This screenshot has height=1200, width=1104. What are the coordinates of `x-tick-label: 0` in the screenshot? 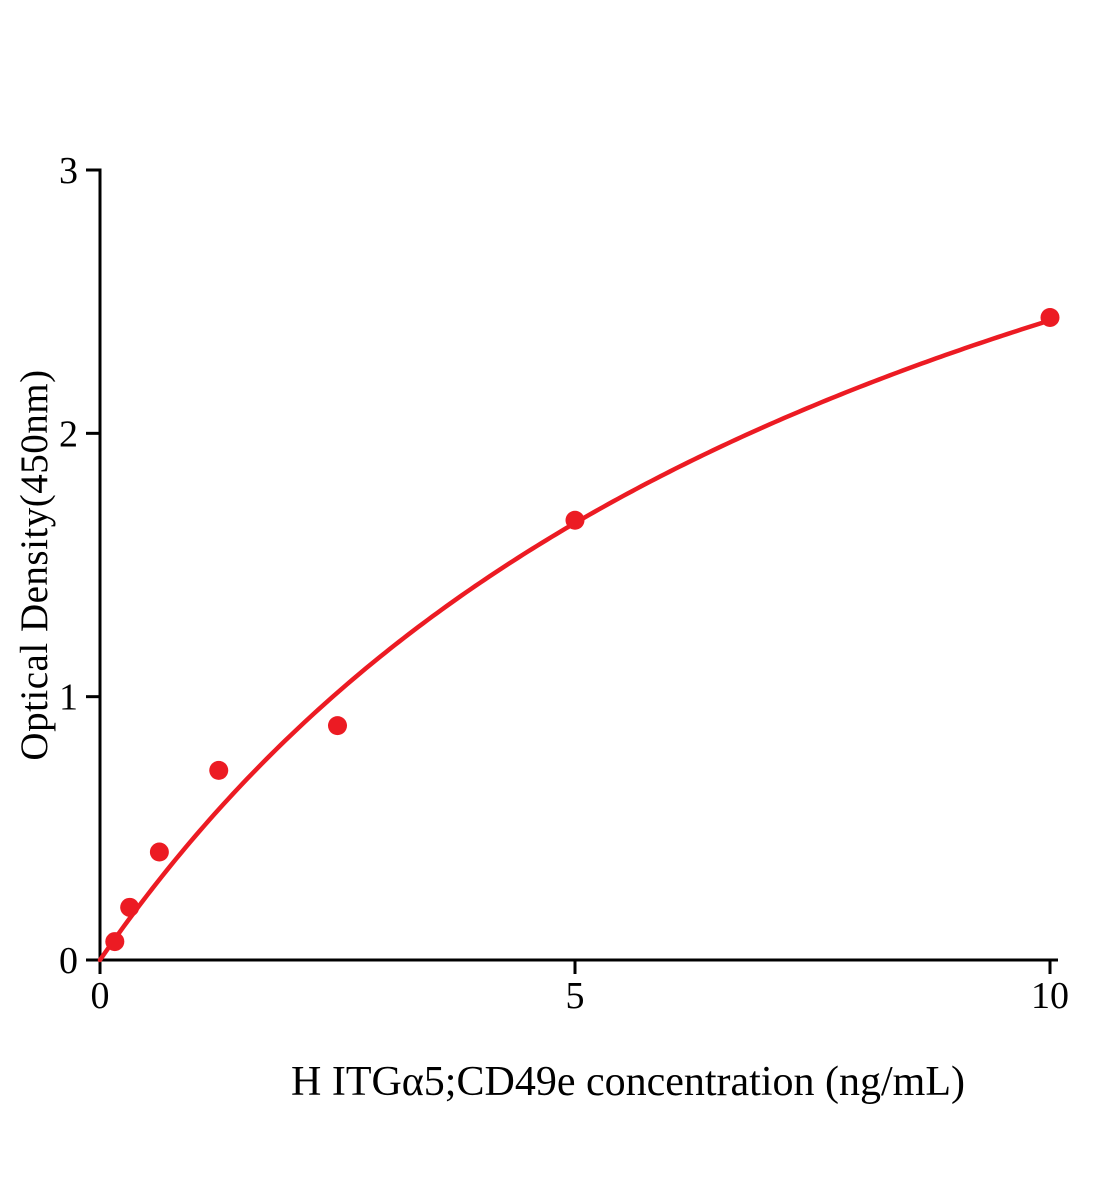 It's located at (100, 996).